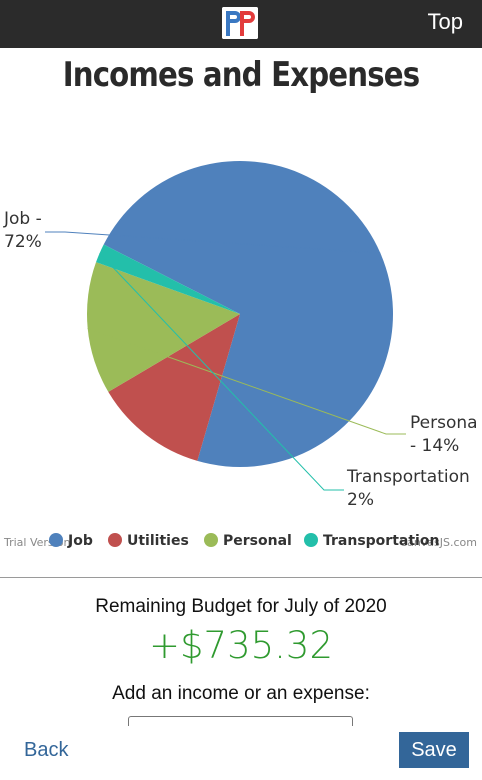 Image resolution: width=482 pixels, height=780 pixels. Describe the element at coordinates (80, 541) in the screenshot. I see `legend-label-job: Job` at that location.